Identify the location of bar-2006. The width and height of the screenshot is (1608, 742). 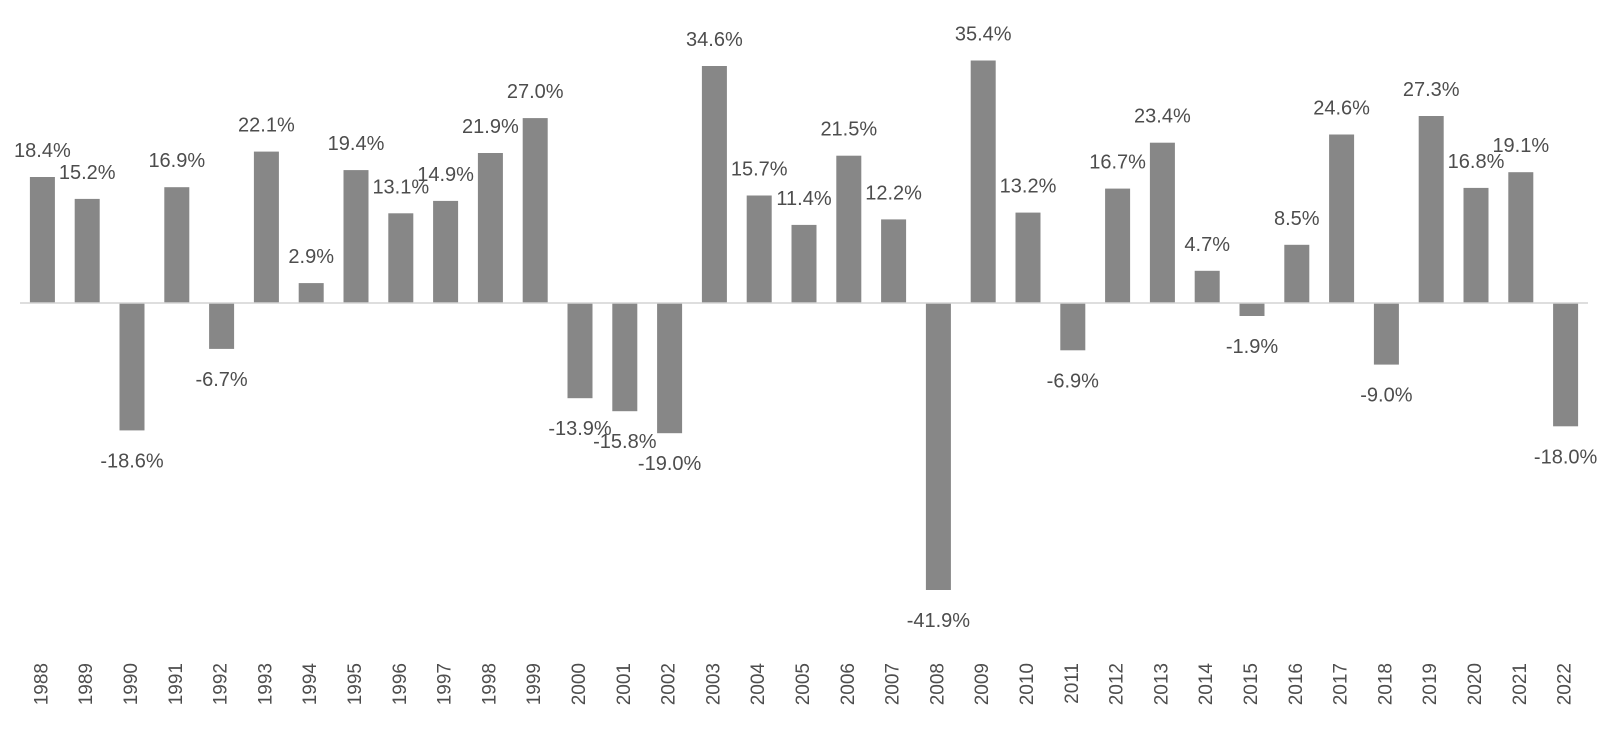
(849, 229).